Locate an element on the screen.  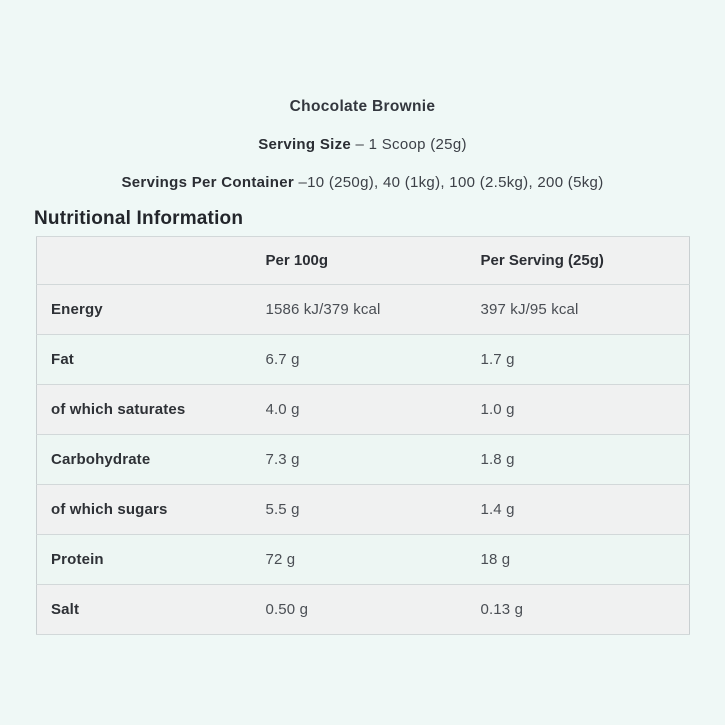
serving-size-value: – 1 Scoop (25g) is located at coordinates (411, 144).